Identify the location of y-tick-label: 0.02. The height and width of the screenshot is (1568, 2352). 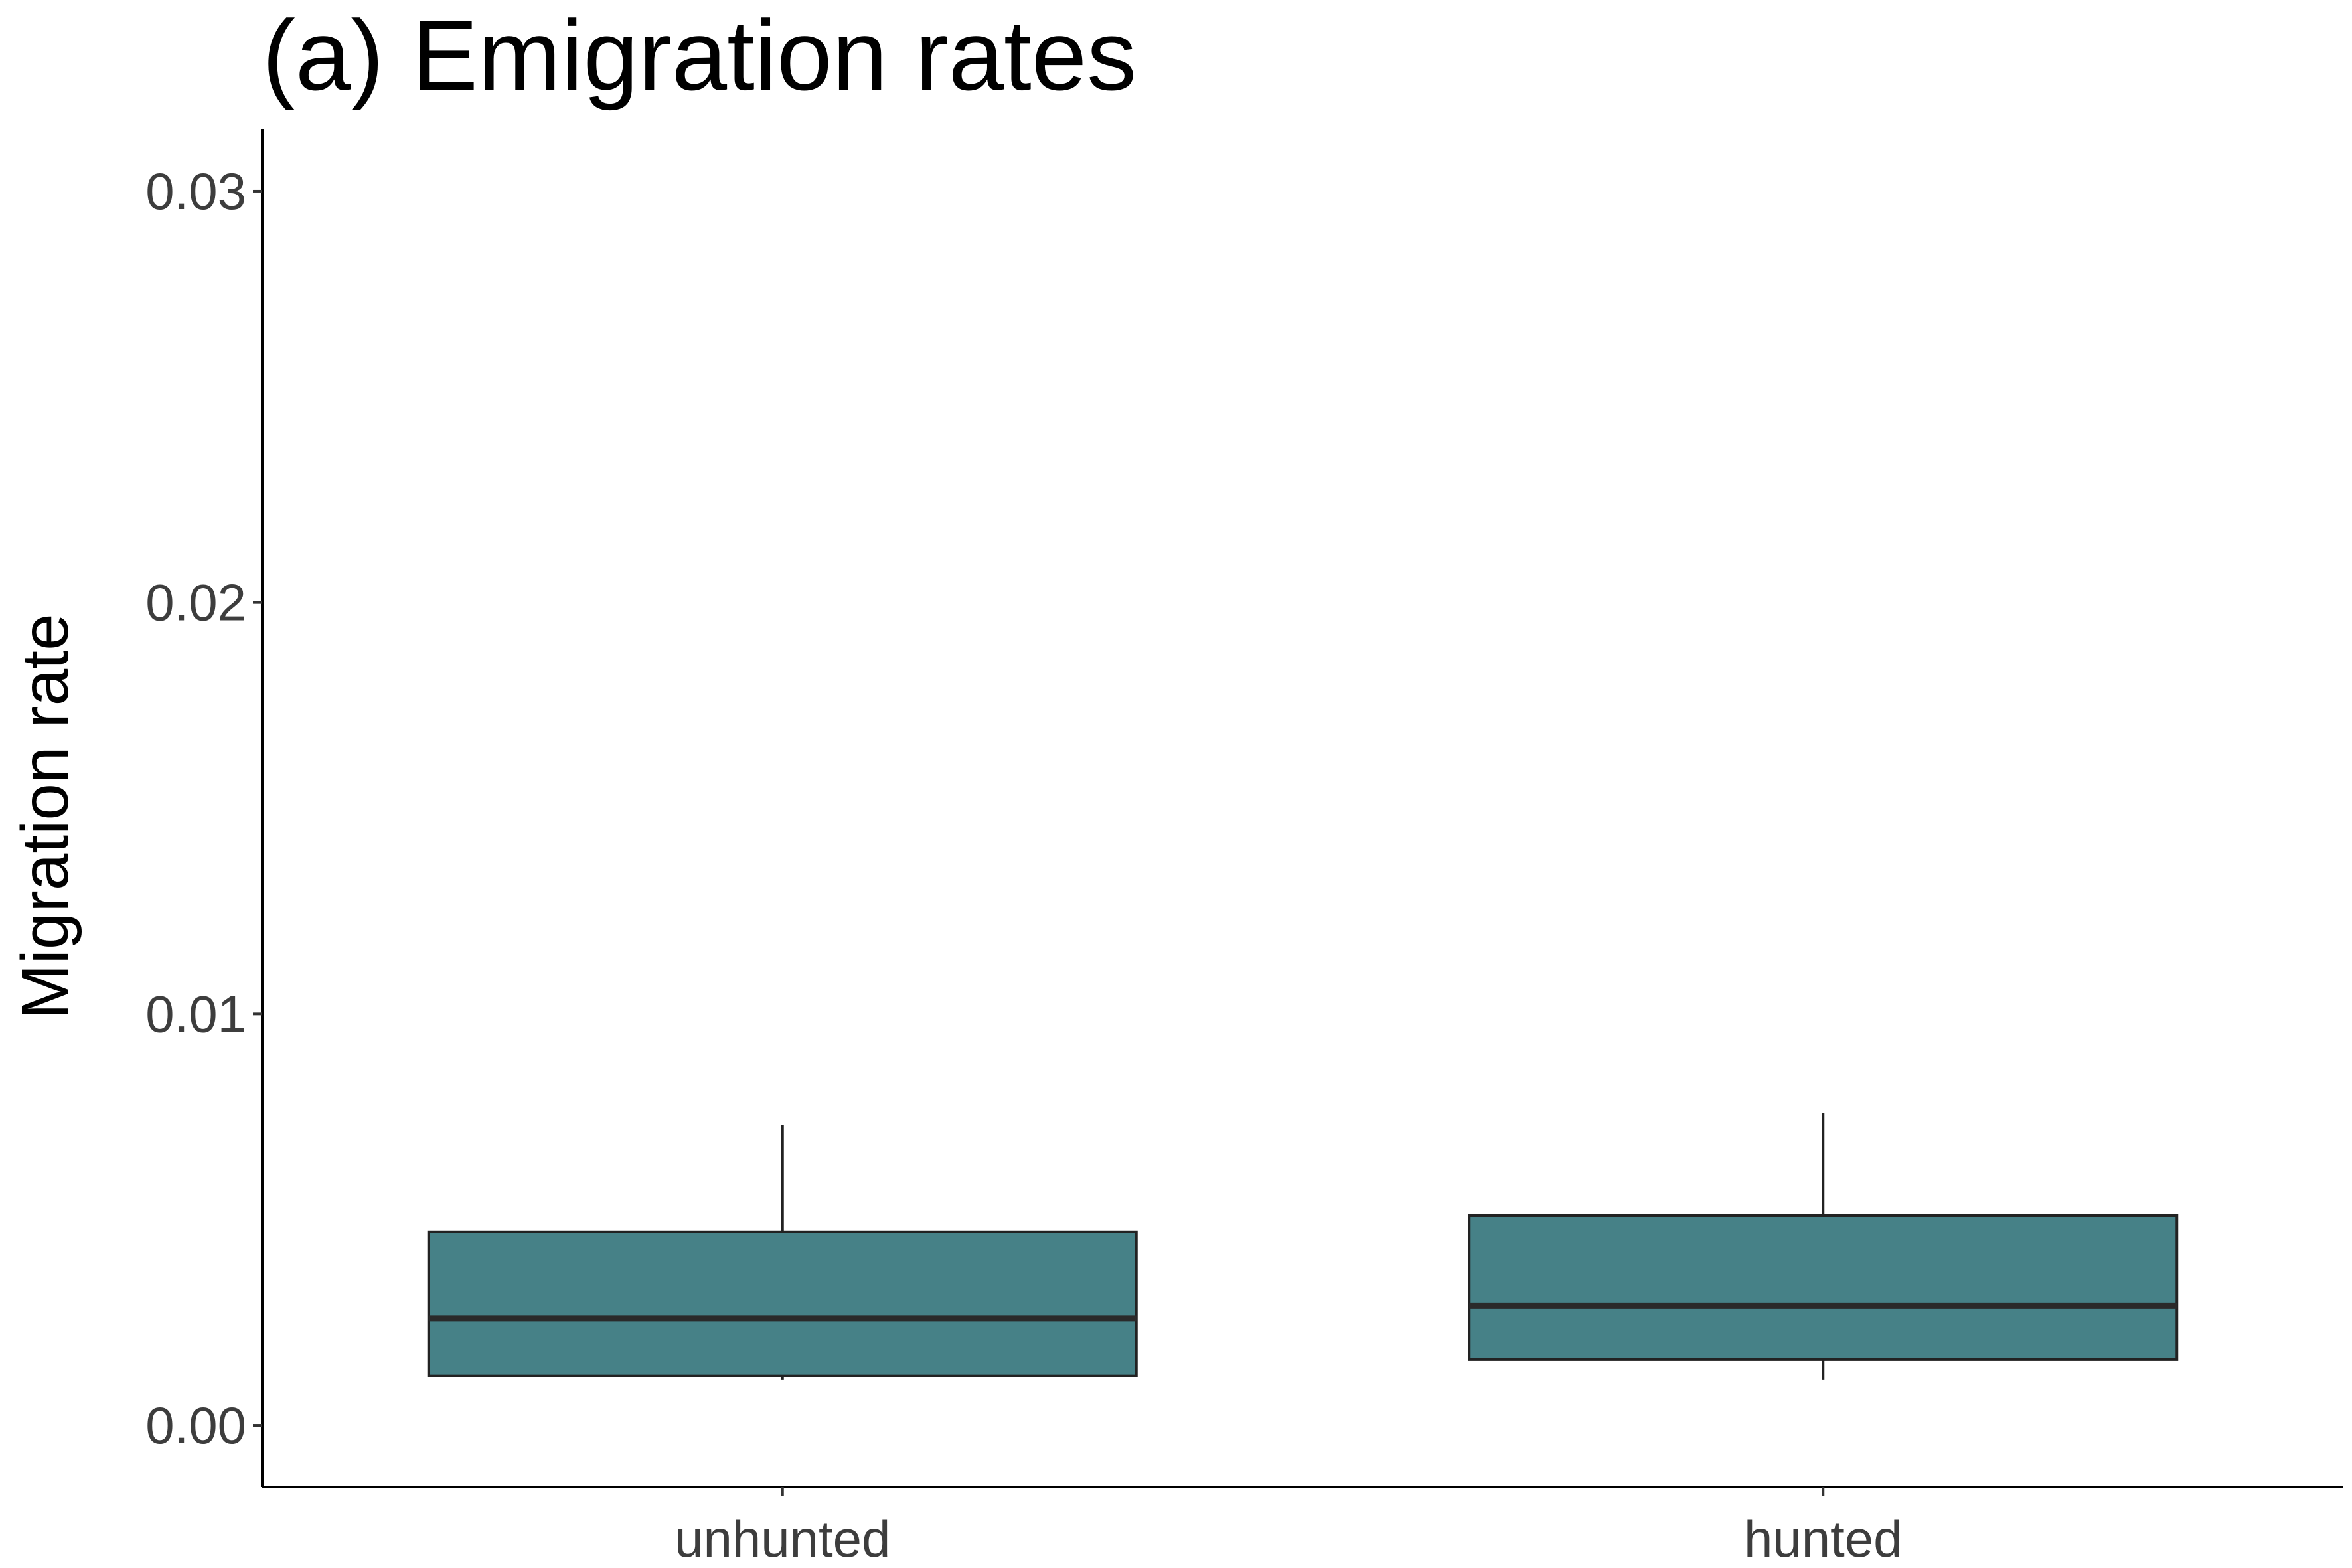
(196, 603).